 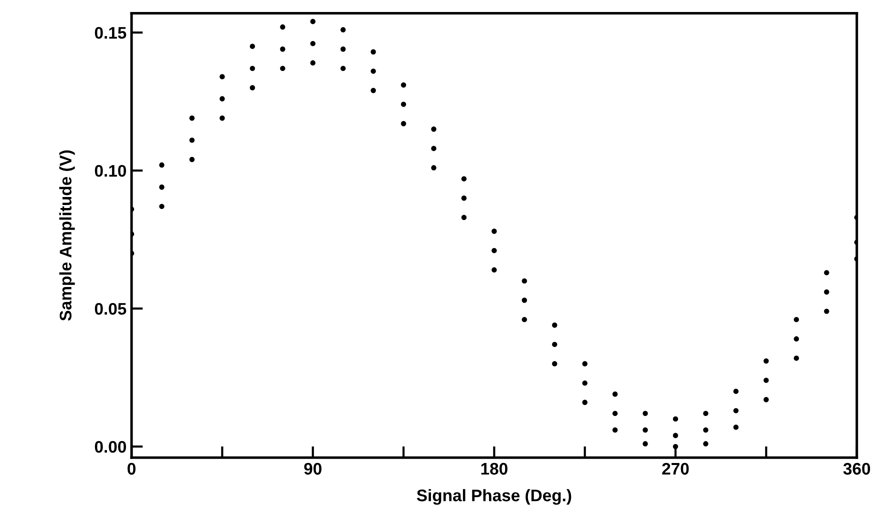 What do you see at coordinates (132, 468) in the screenshot?
I see `x-tick-label: 0` at bounding box center [132, 468].